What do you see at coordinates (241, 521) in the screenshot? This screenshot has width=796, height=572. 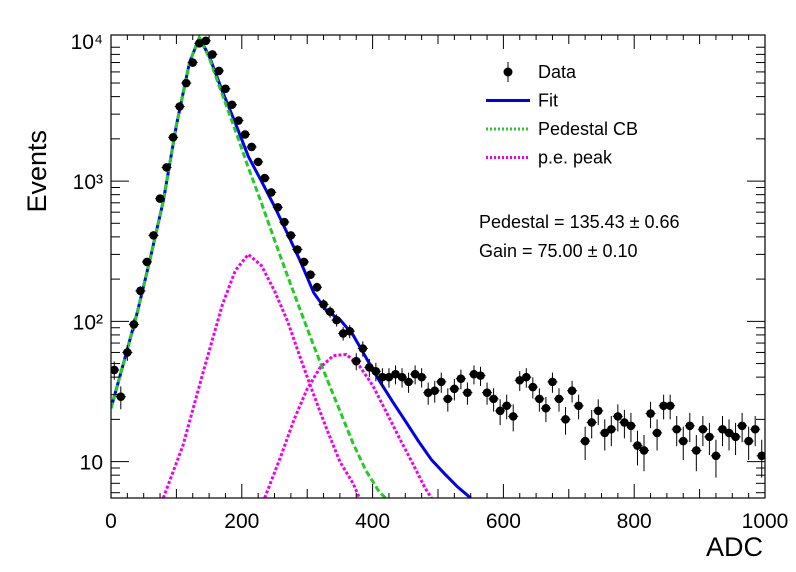 I see `x-tick-label: 200` at bounding box center [241, 521].